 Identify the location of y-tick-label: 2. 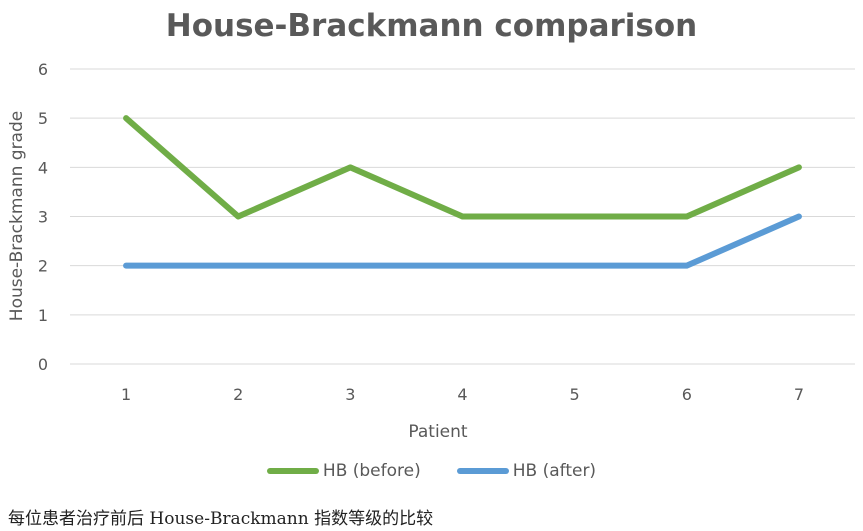
(43, 266).